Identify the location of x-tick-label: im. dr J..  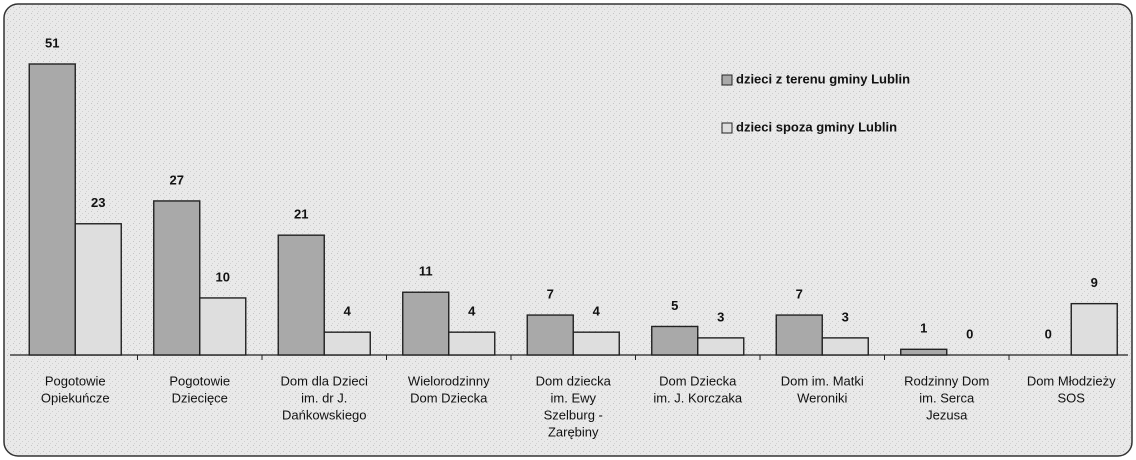
(324, 397).